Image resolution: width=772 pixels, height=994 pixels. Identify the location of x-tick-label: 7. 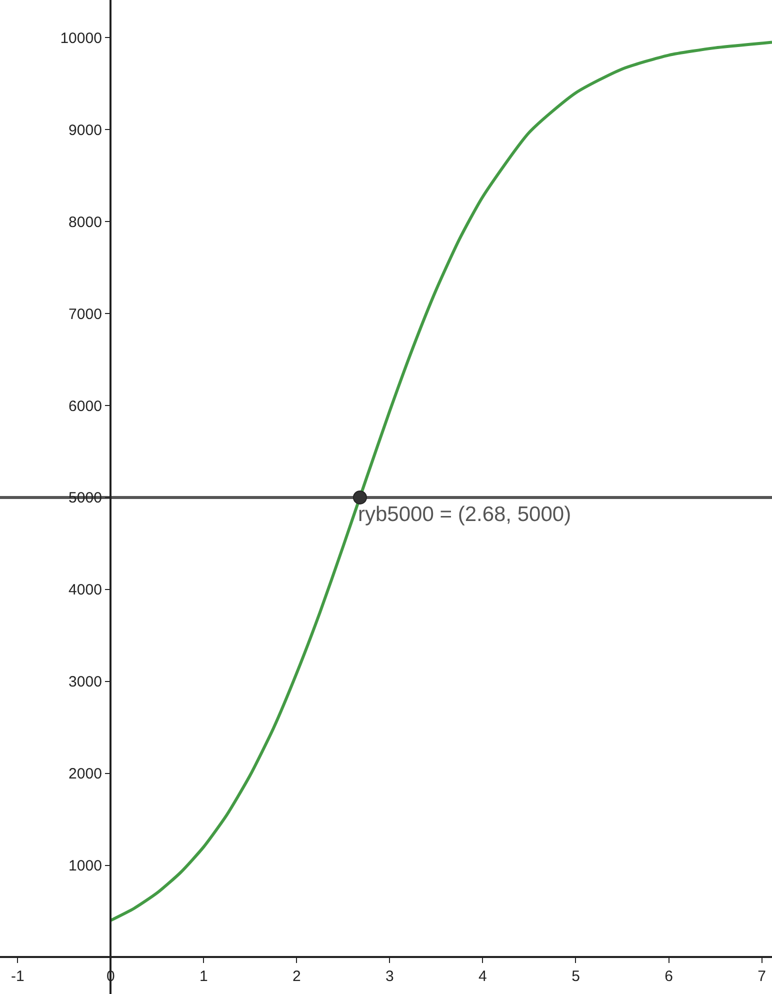
(762, 976).